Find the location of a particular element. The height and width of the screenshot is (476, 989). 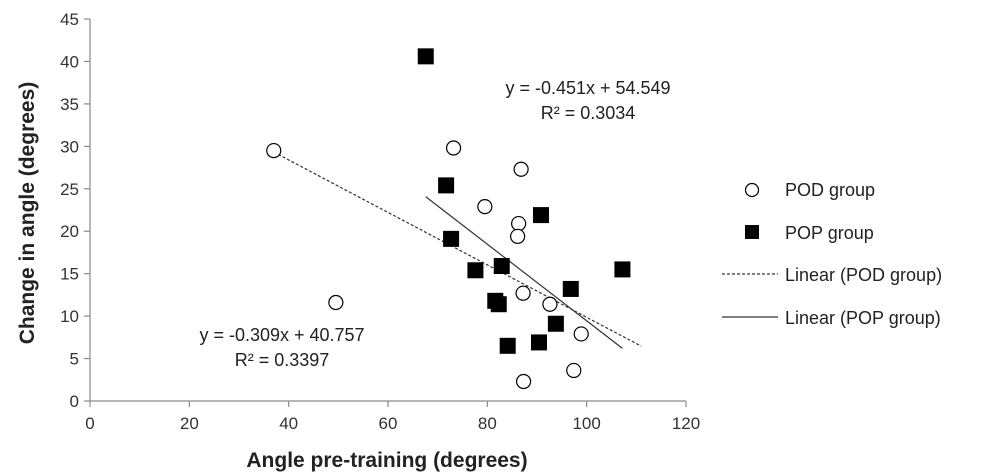

legend-pop-marker is located at coordinates (752, 232).